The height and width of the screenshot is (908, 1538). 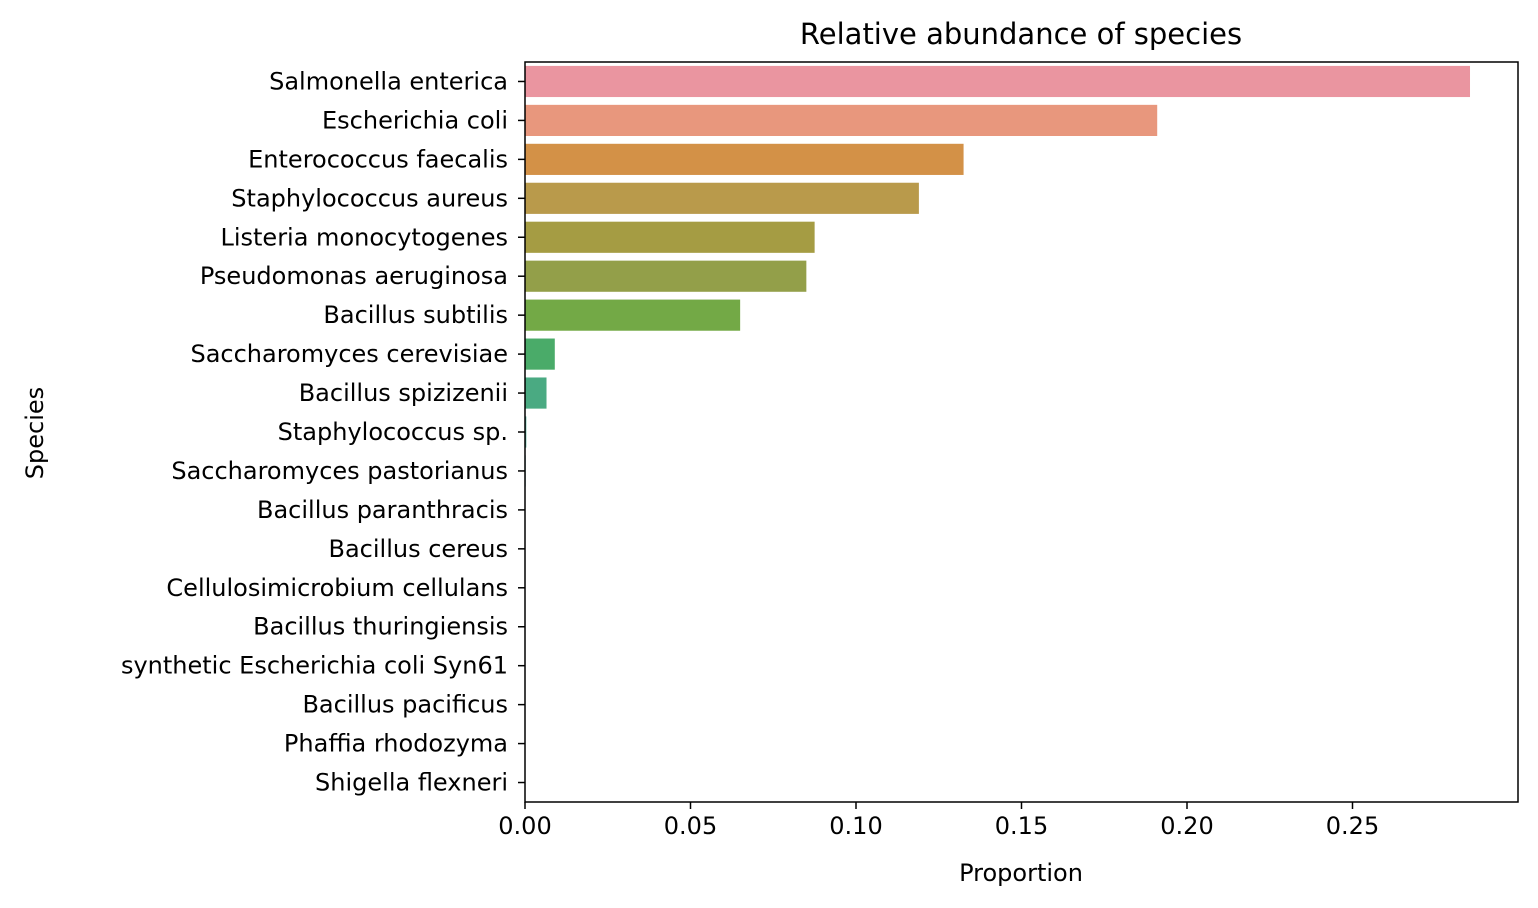 What do you see at coordinates (337, 588) in the screenshot?
I see `y-tick-label: Cellulosimicrobium cellulans` at bounding box center [337, 588].